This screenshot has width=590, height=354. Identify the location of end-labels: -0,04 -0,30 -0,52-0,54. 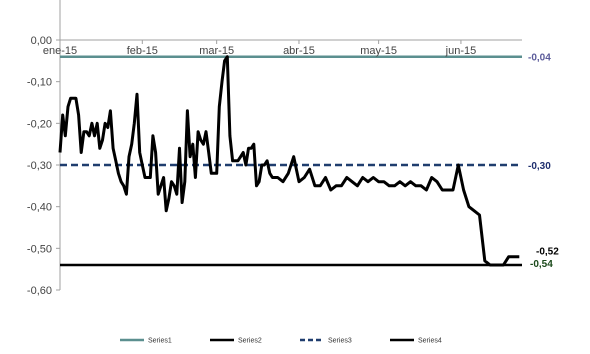
(543, 161).